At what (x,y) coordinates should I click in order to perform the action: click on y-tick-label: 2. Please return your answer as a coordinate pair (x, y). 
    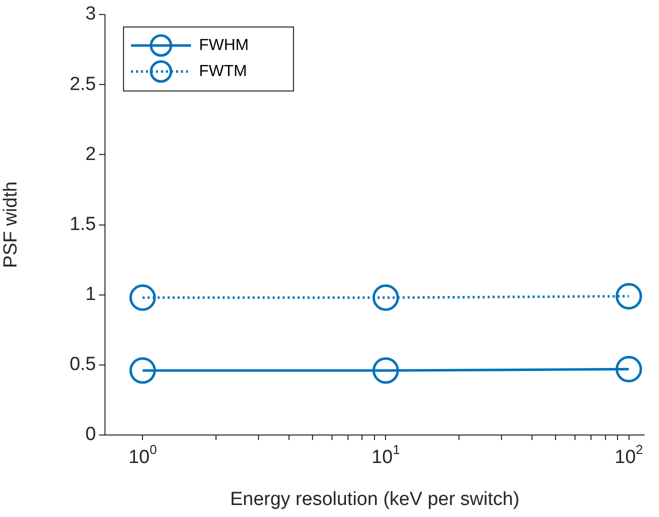
    Looking at the image, I should click on (90, 154).